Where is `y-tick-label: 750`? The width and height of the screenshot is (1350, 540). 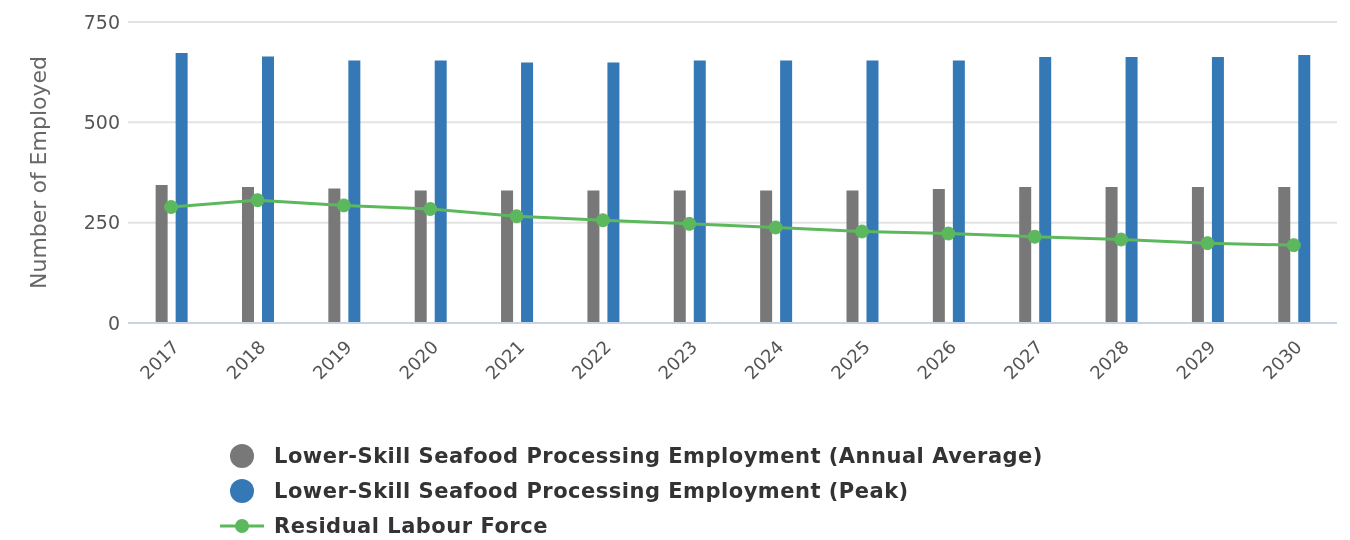 y-tick-label: 750 is located at coordinates (101, 21).